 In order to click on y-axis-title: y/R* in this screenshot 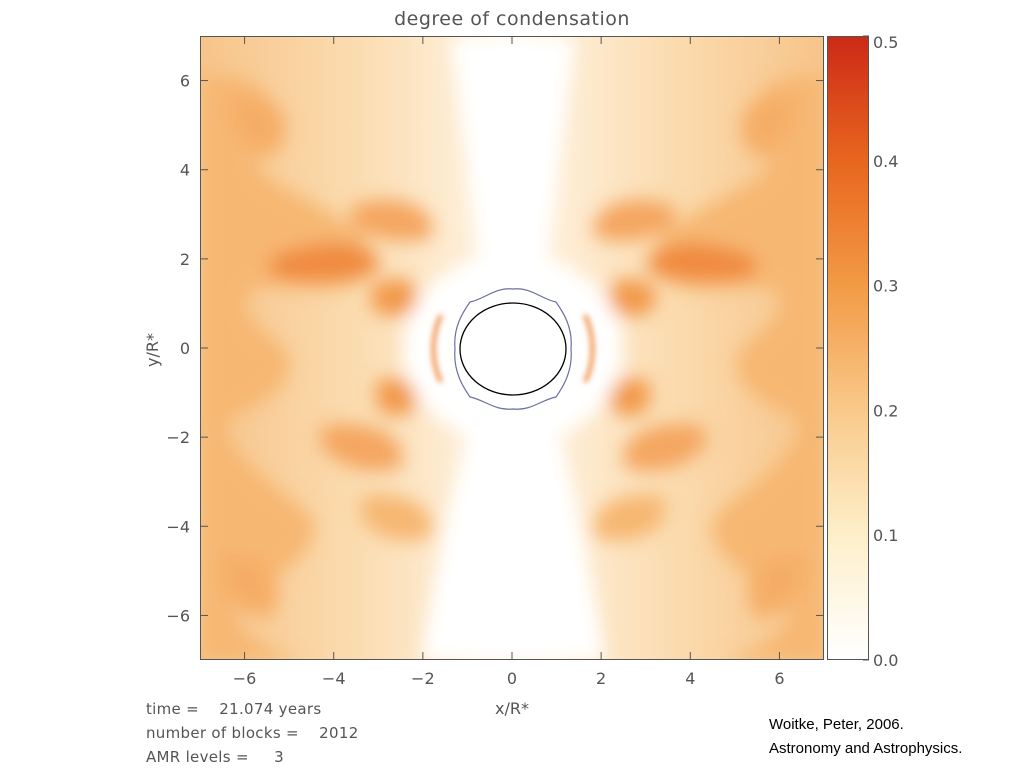, I will do `click(152, 350)`.